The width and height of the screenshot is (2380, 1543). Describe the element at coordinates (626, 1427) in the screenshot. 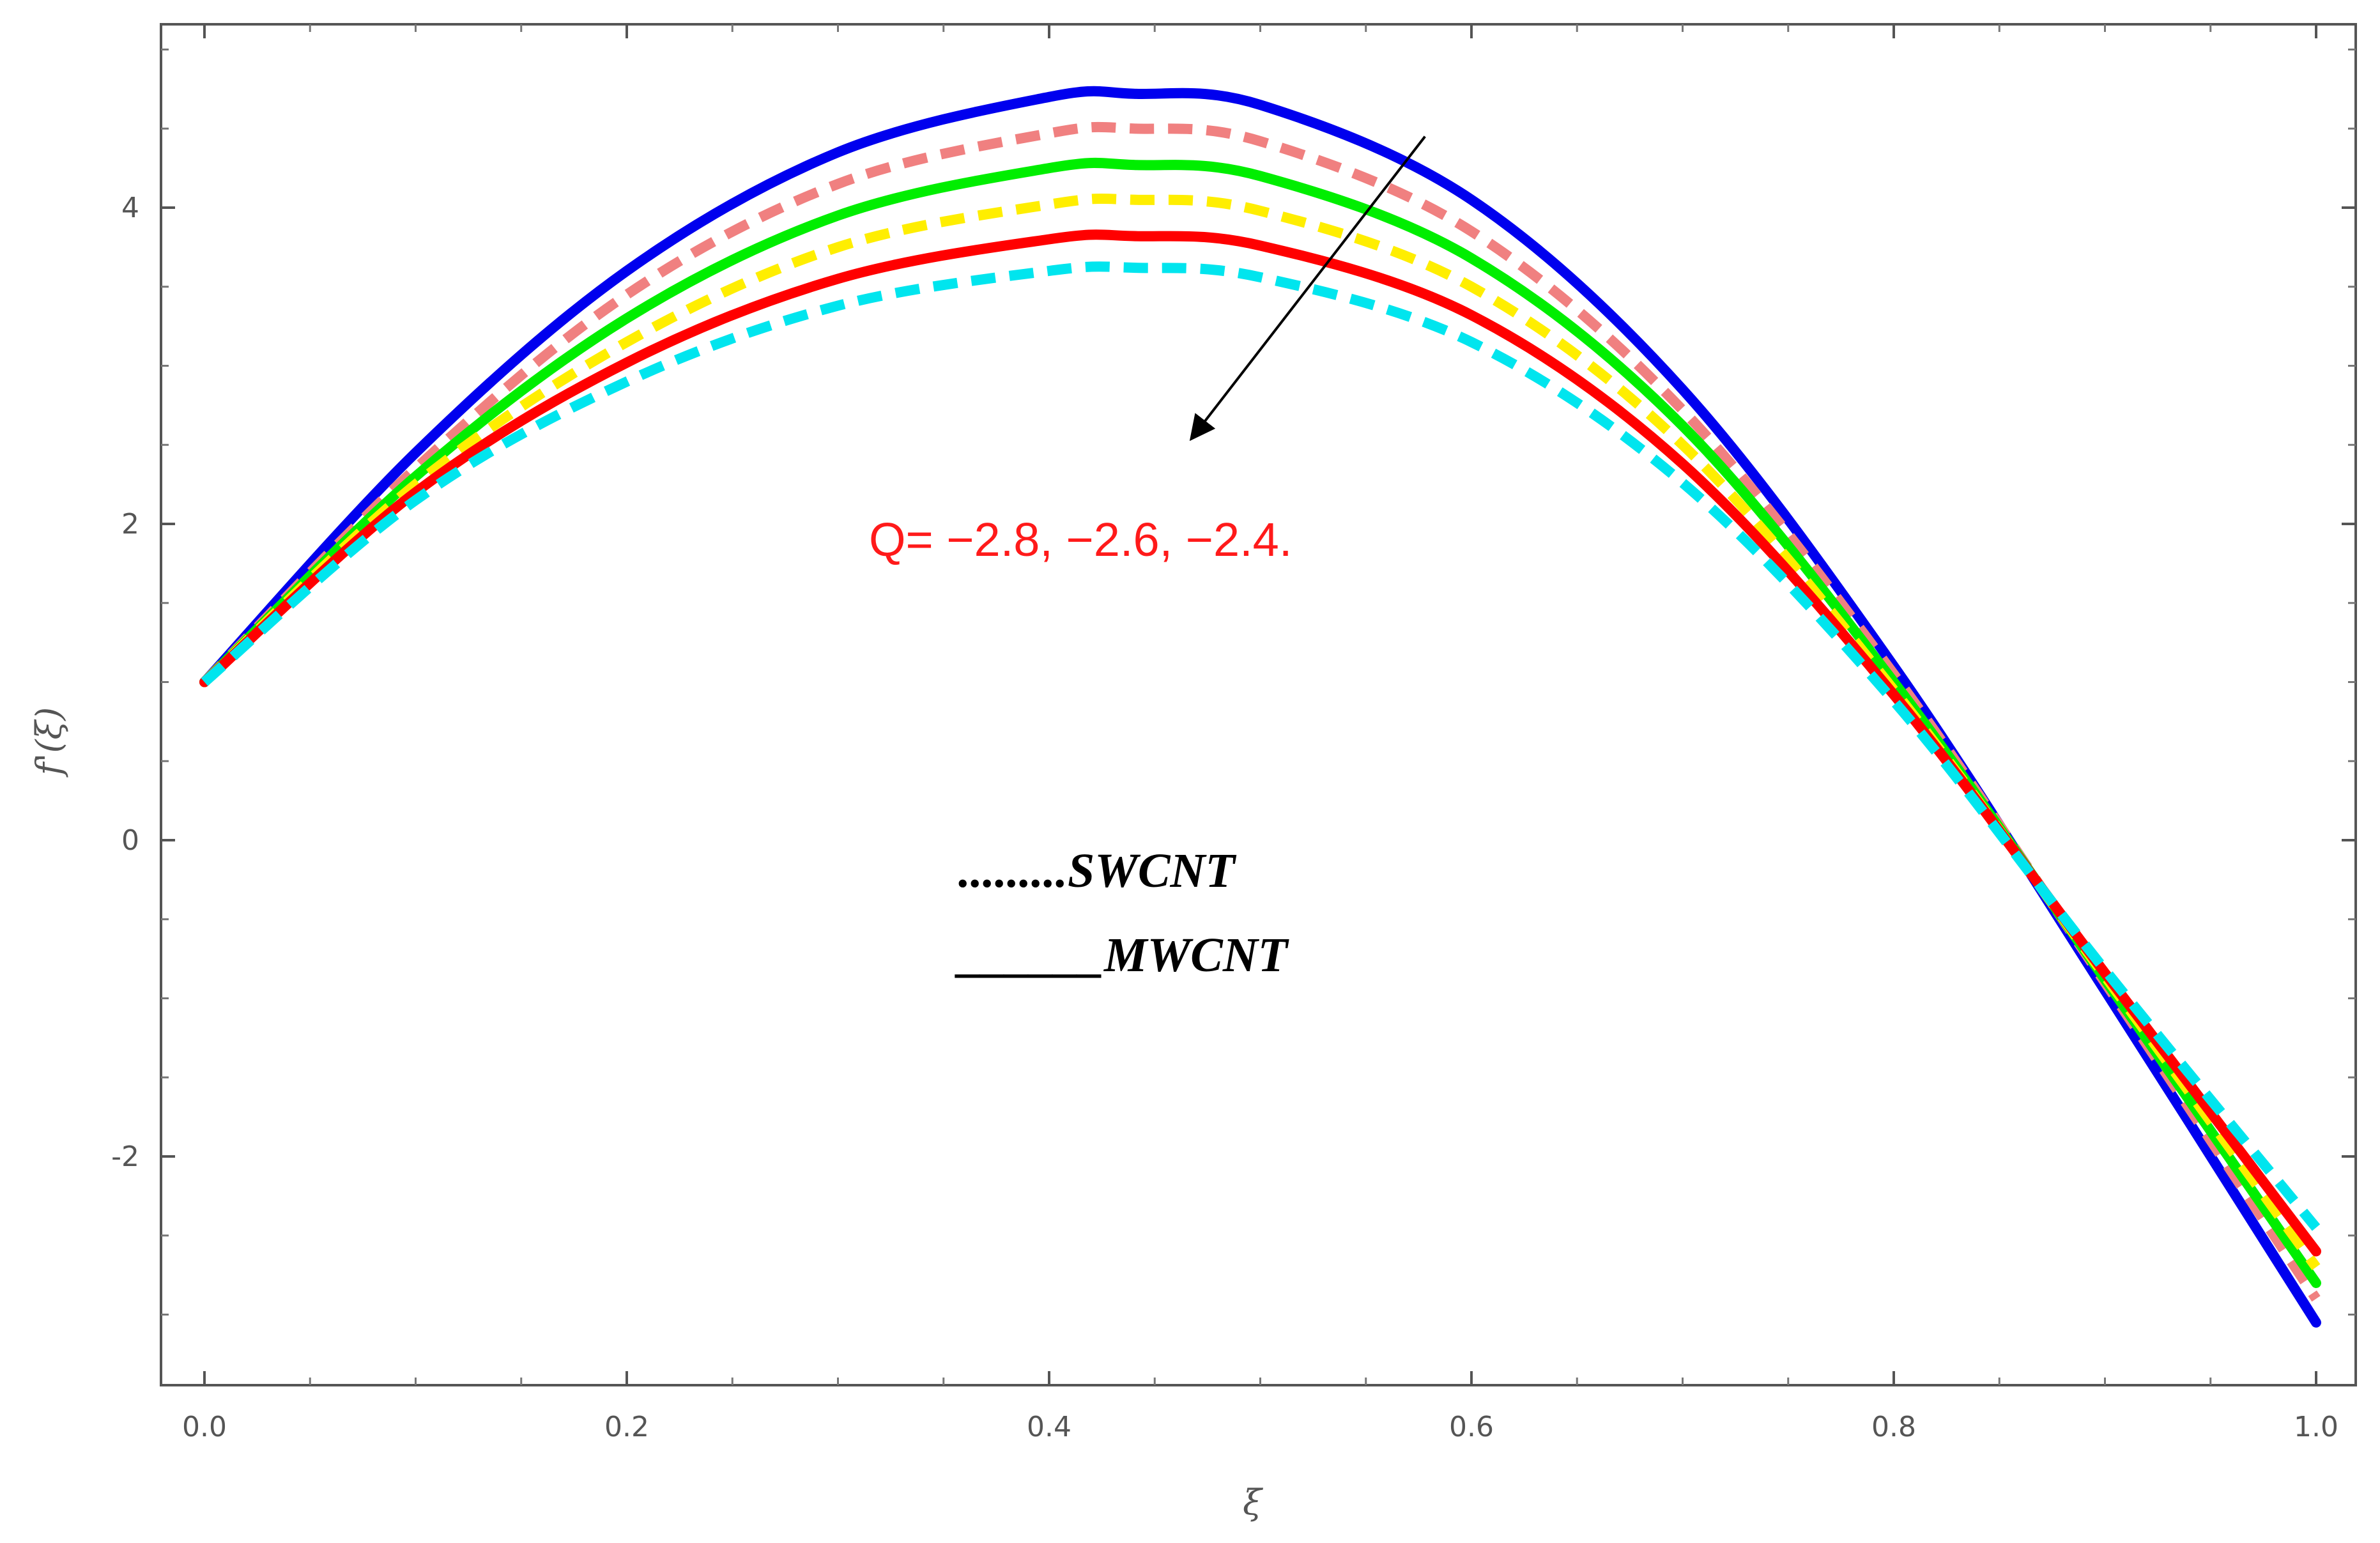

I see `x-tick-label: 0.2` at that location.